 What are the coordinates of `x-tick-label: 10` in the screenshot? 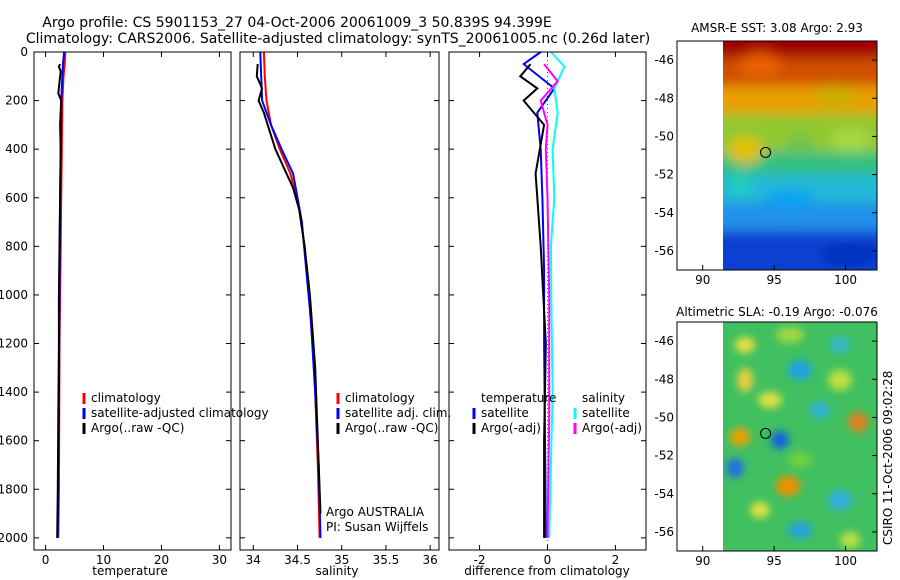 It's located at (103, 560).